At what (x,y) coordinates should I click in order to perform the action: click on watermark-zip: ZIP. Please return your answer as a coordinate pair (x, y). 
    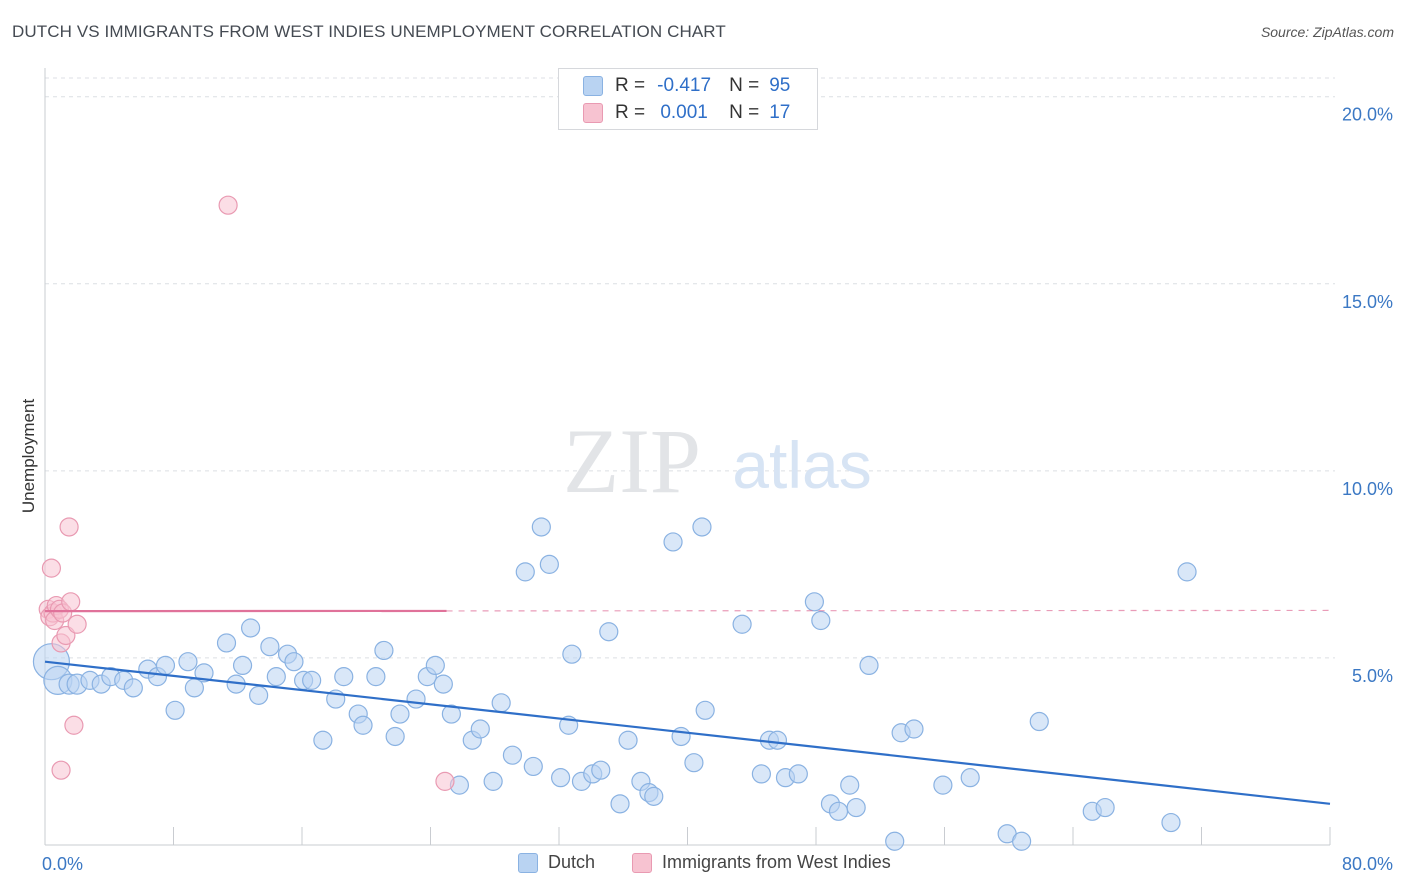
    Looking at the image, I should click on (632, 461).